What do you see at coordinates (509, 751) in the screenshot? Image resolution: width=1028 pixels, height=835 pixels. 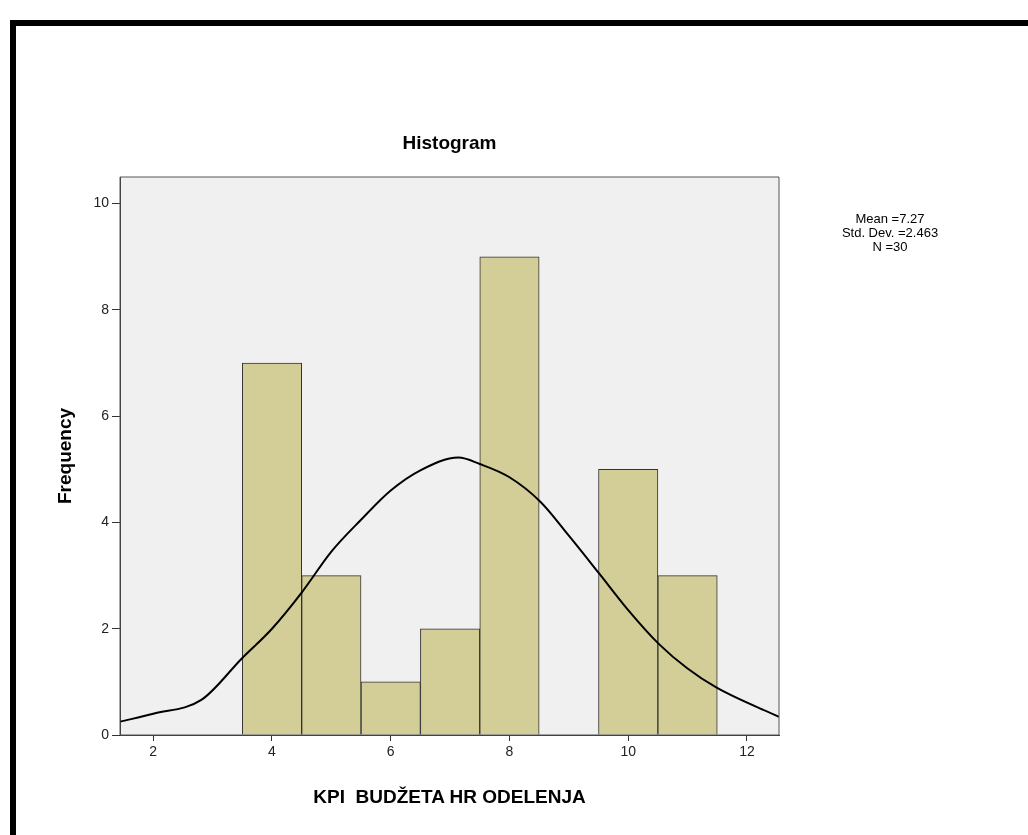 I see `x-tick-label: 8` at bounding box center [509, 751].